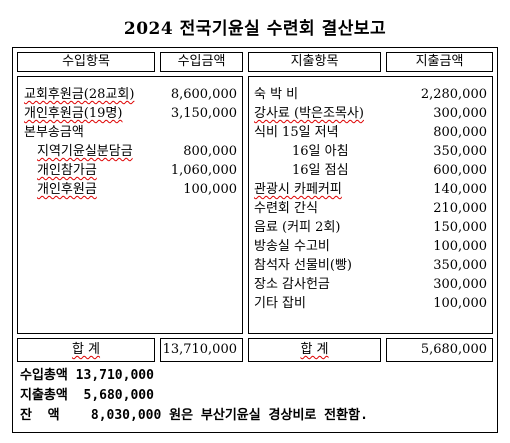  Describe the element at coordinates (439, 62) in the screenshot. I see `header-expense-amount: 지출금액` at that location.